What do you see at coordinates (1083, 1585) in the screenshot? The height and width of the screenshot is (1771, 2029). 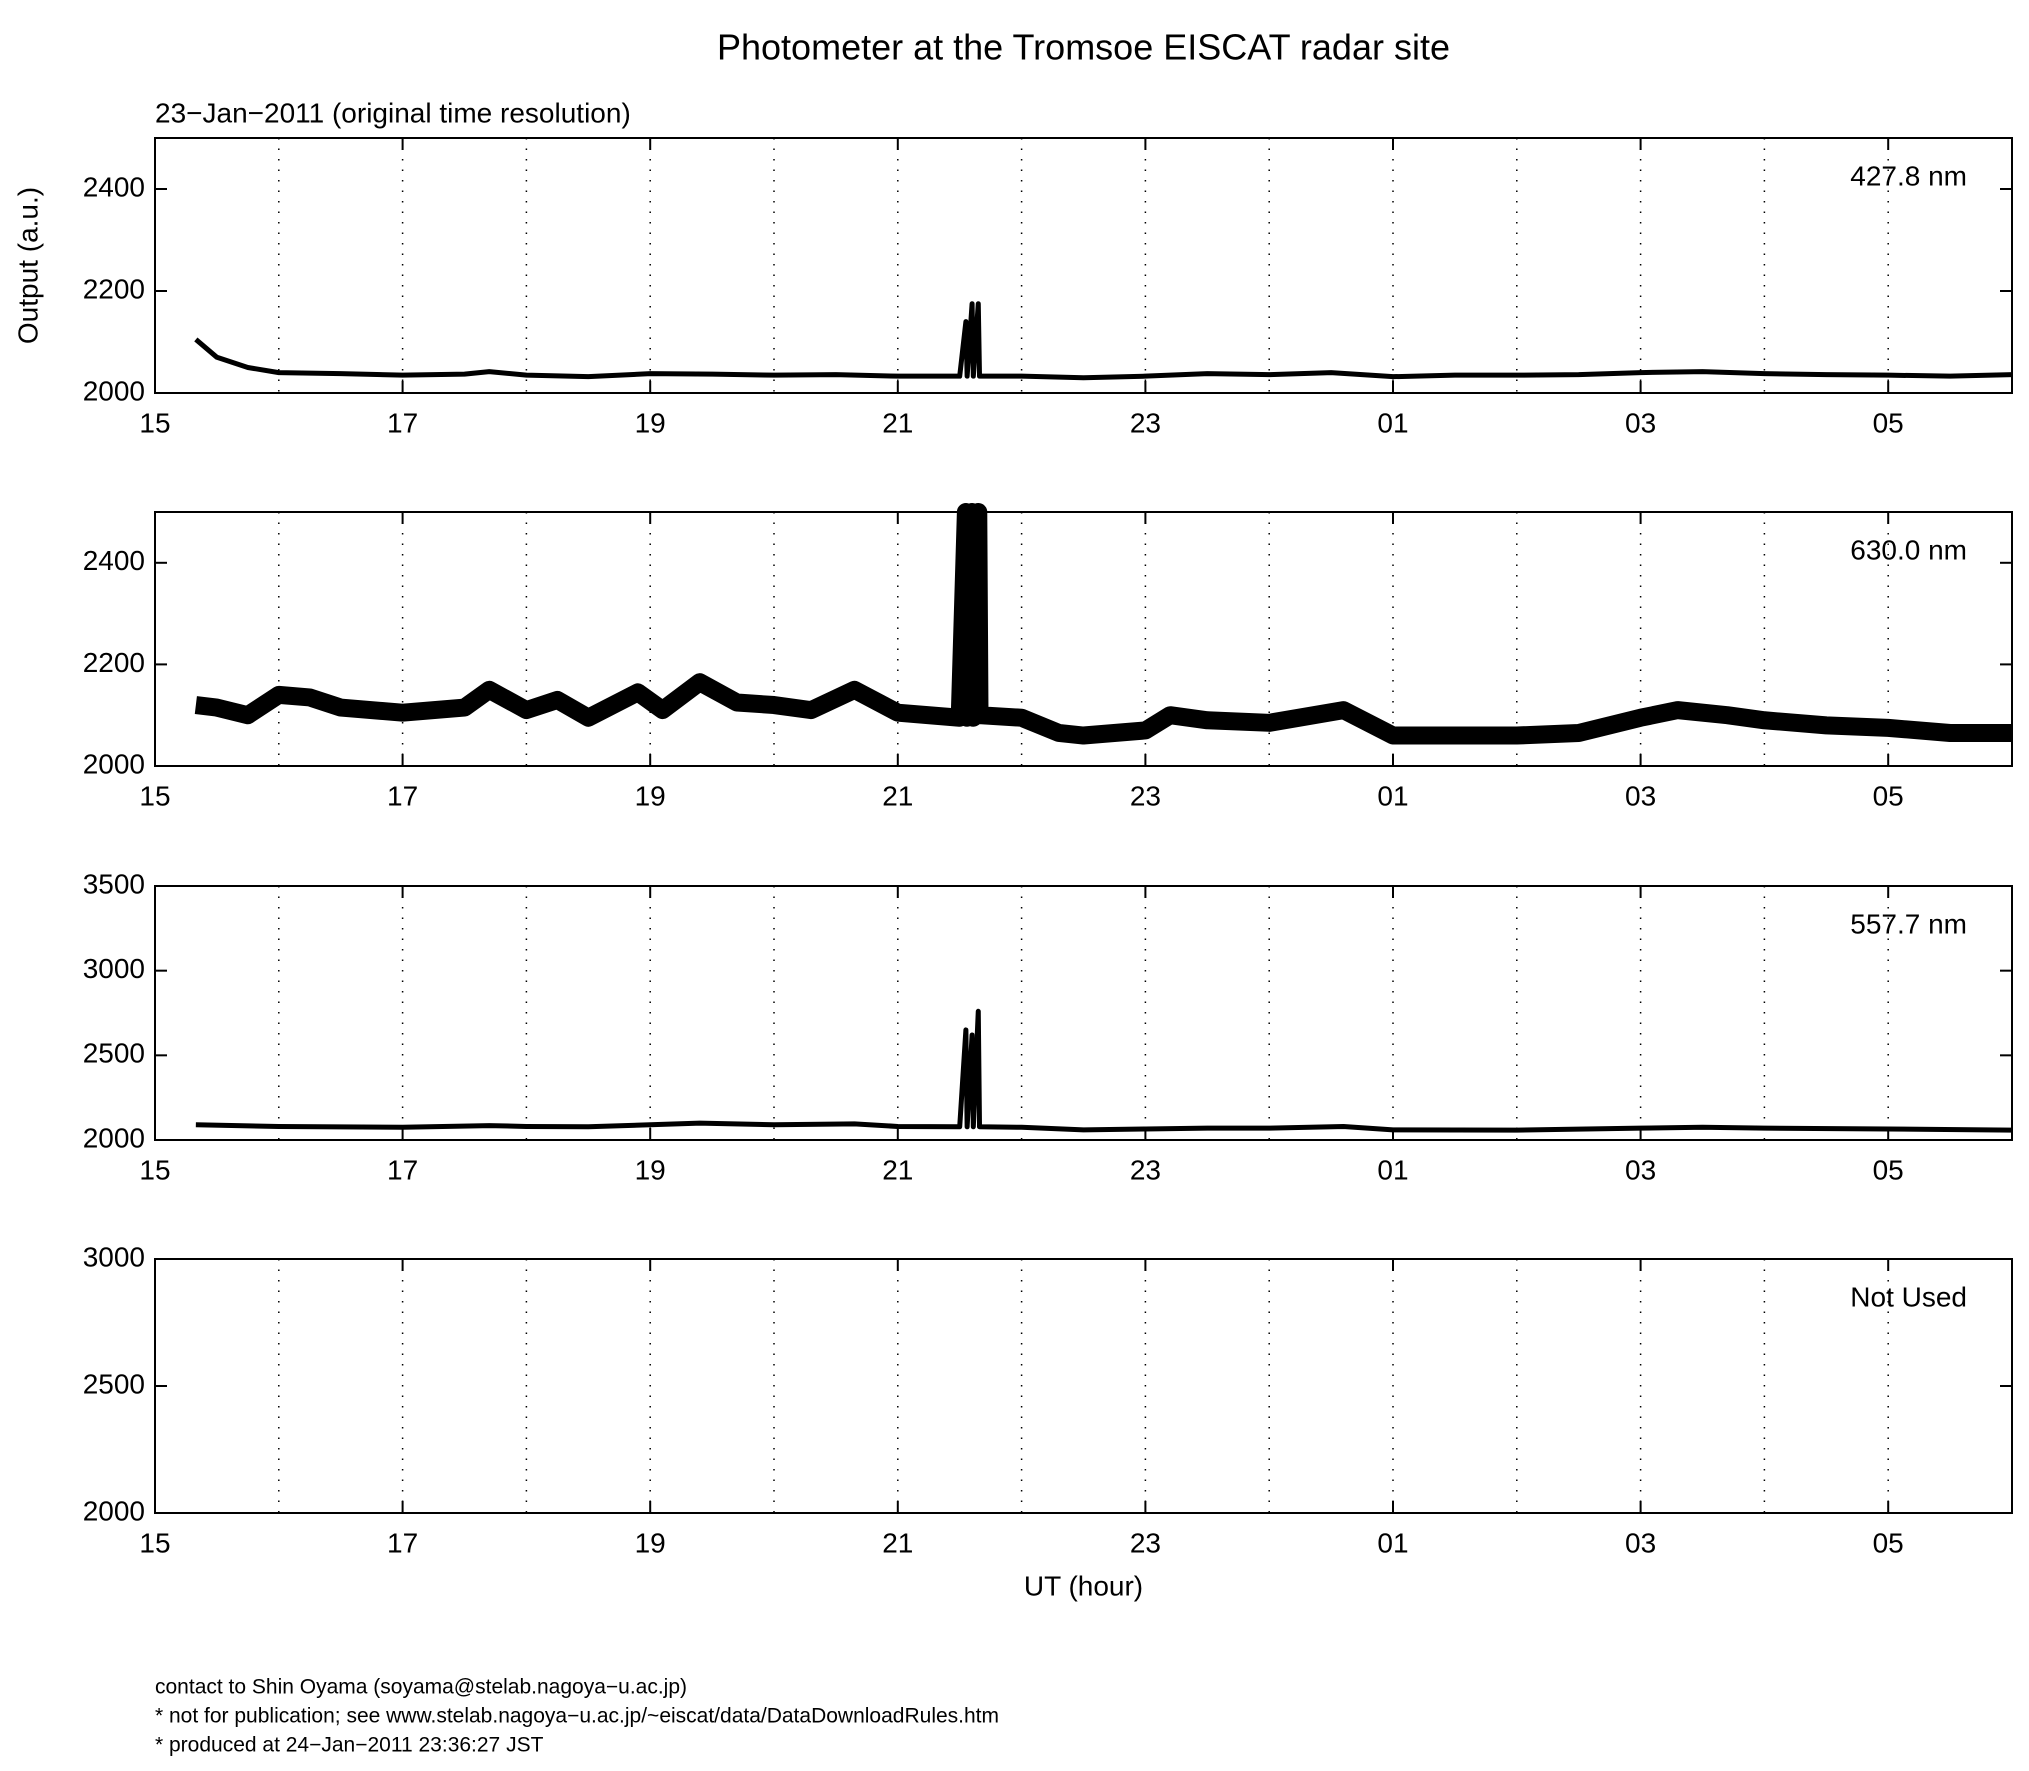 I see `x-axis-label: UT (hour)` at bounding box center [1083, 1585].